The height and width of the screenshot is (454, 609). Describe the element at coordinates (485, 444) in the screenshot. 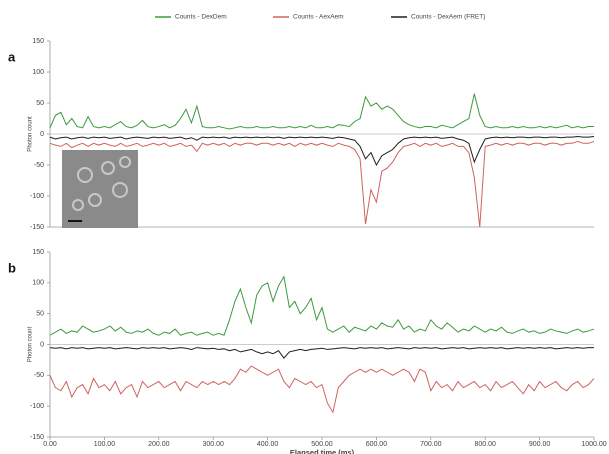

I see `x-tick-label: 800.00` at that location.